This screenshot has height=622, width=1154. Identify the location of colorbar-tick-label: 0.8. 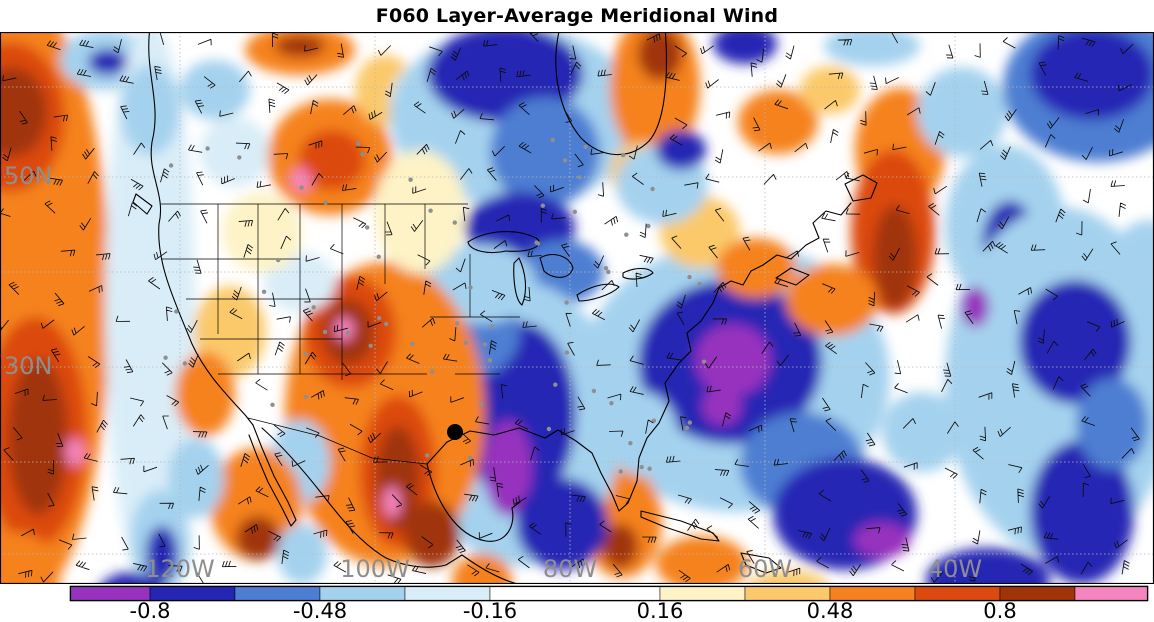
(999, 610).